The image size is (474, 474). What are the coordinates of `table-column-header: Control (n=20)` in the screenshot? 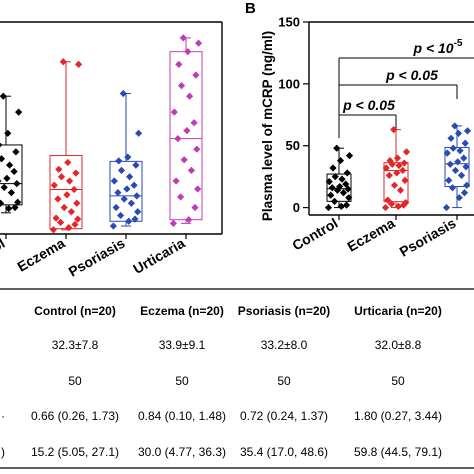 It's located at (75, 311).